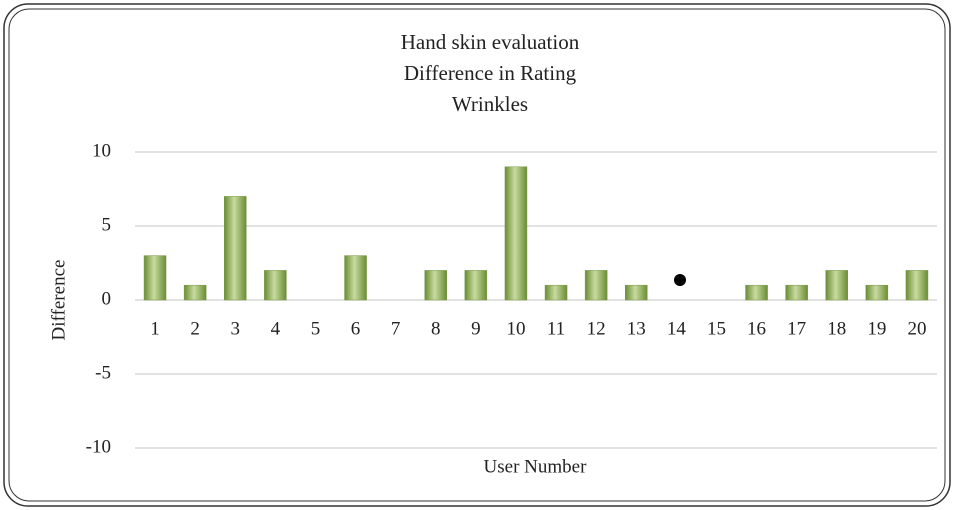 The width and height of the screenshot is (954, 510). Describe the element at coordinates (716, 328) in the screenshot. I see `x-tick-label: 15` at that location.